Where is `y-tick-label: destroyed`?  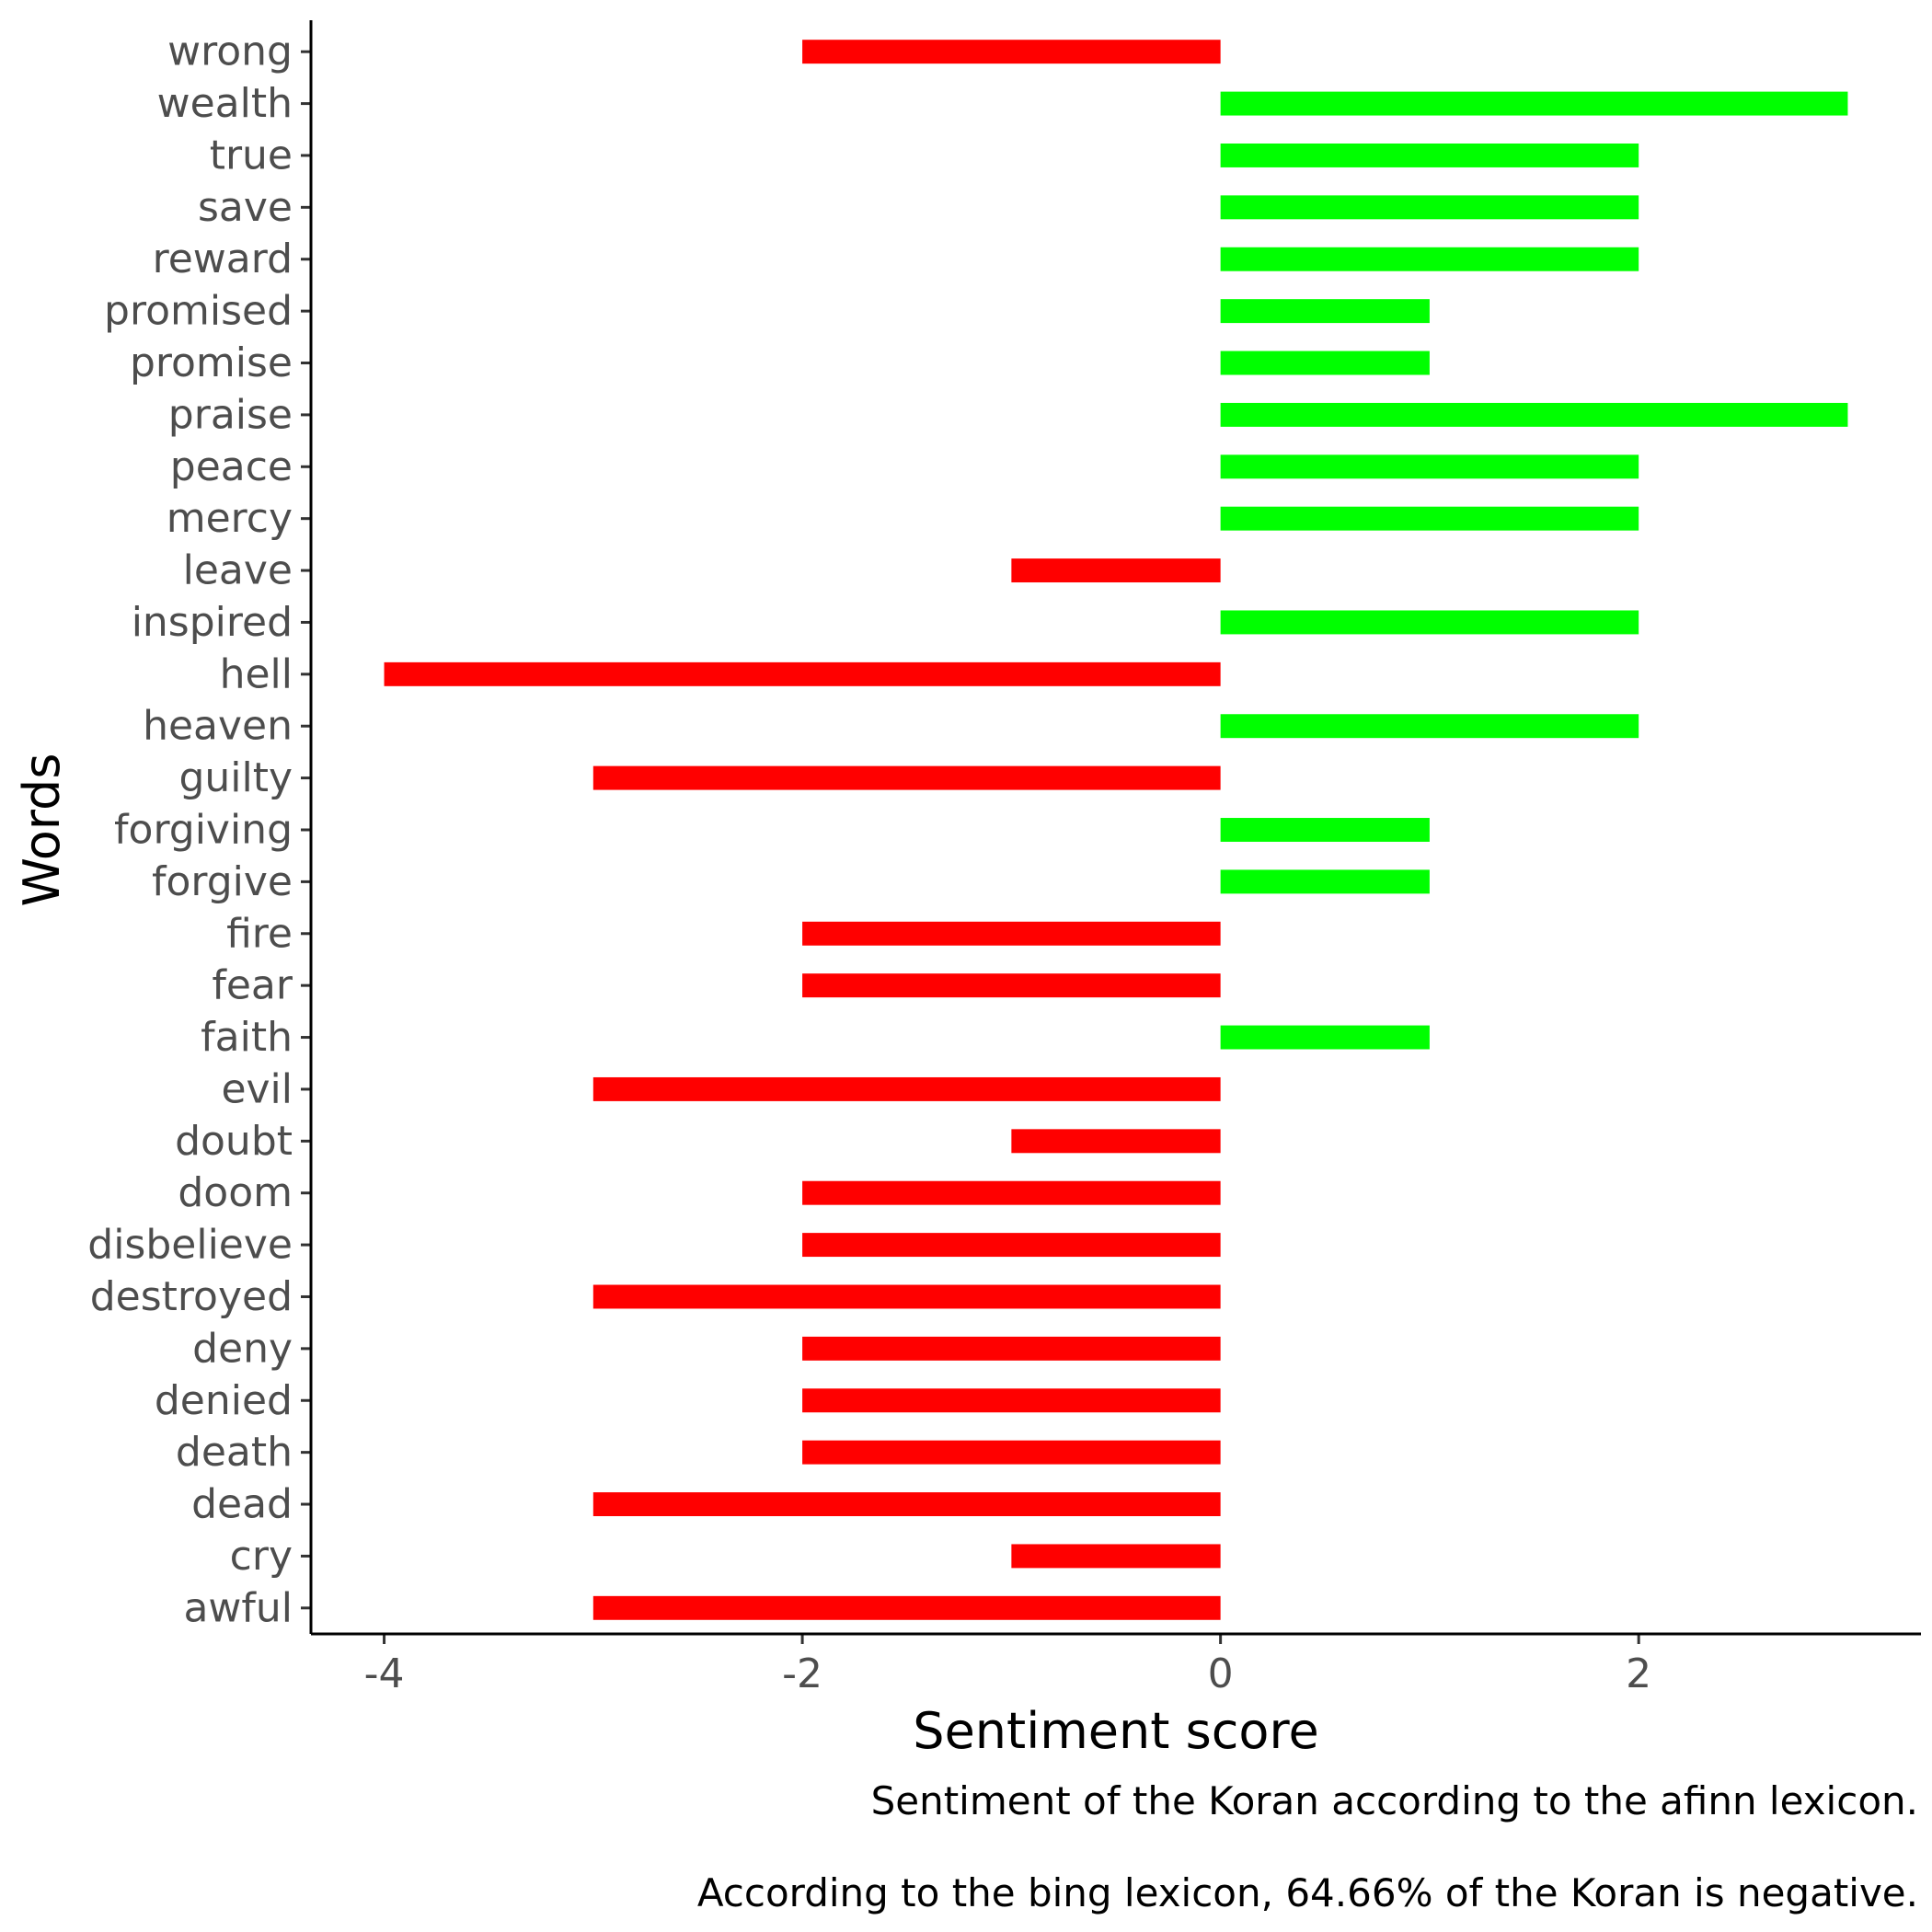 y-tick-label: destroyed is located at coordinates (191, 1296).